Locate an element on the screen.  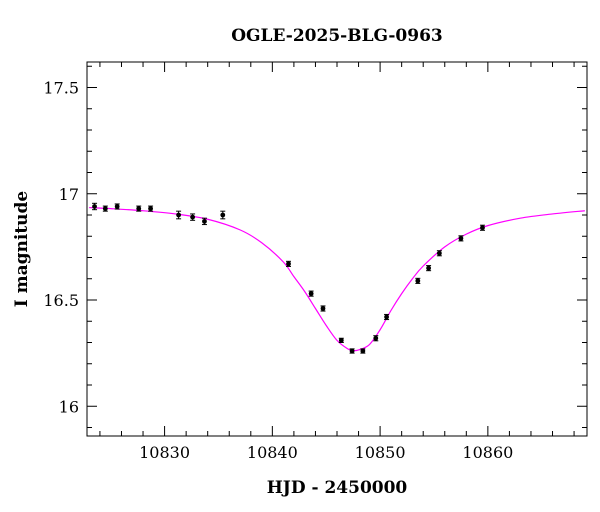
y-tick-label: 17.5 is located at coordinates (61, 88).